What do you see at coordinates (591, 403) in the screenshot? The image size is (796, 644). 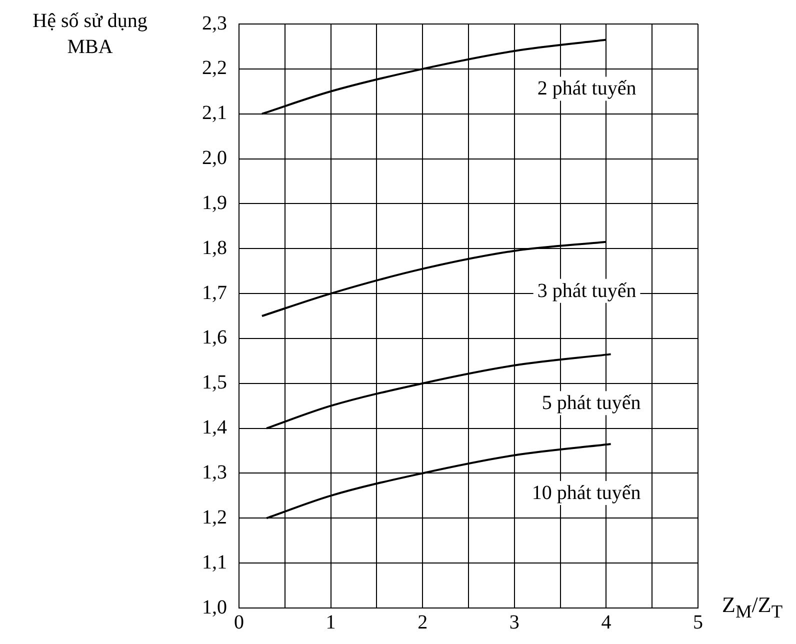 I see `series-label: 5 phát tuyến` at bounding box center [591, 403].